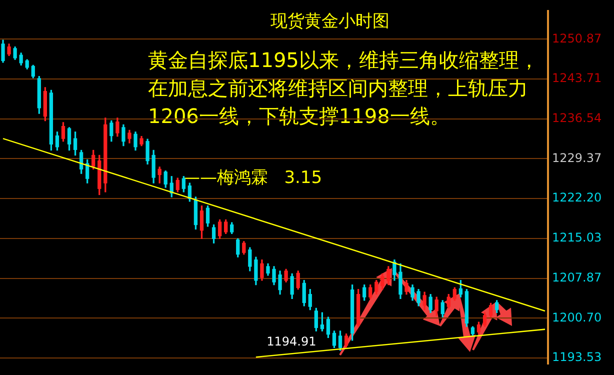  What do you see at coordinates (291, 341) in the screenshot?
I see `annotation: 1194.91` at bounding box center [291, 341].